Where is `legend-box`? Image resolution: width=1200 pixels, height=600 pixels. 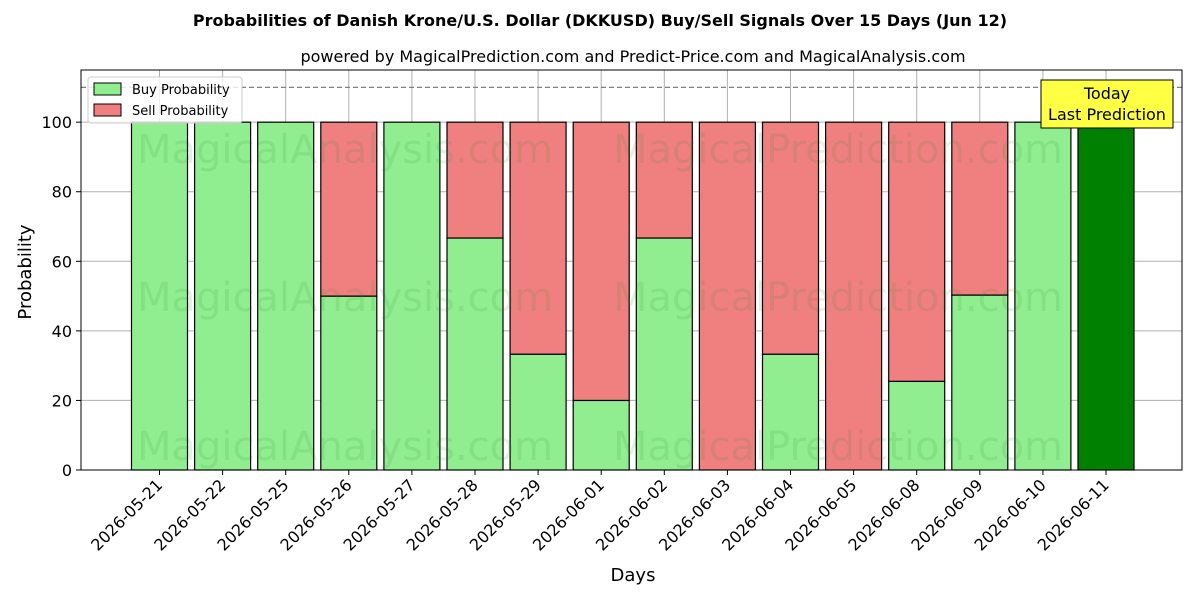
legend-box is located at coordinates (165, 100).